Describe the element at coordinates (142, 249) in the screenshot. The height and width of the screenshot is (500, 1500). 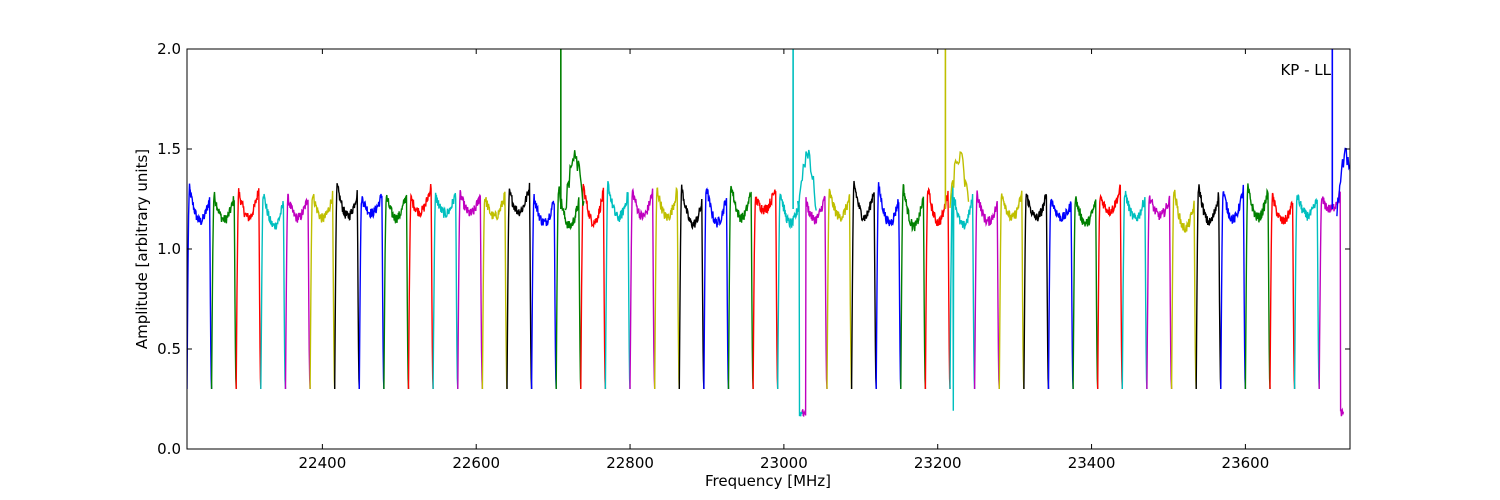
I see `y-axis-label: Amplitude [arbitrary units]` at that location.